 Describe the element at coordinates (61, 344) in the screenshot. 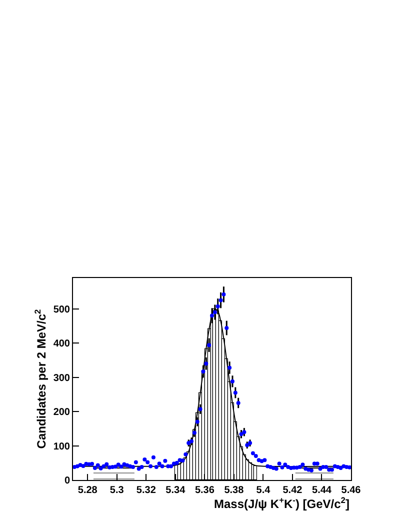

I see `y-tick-label: 400` at that location.